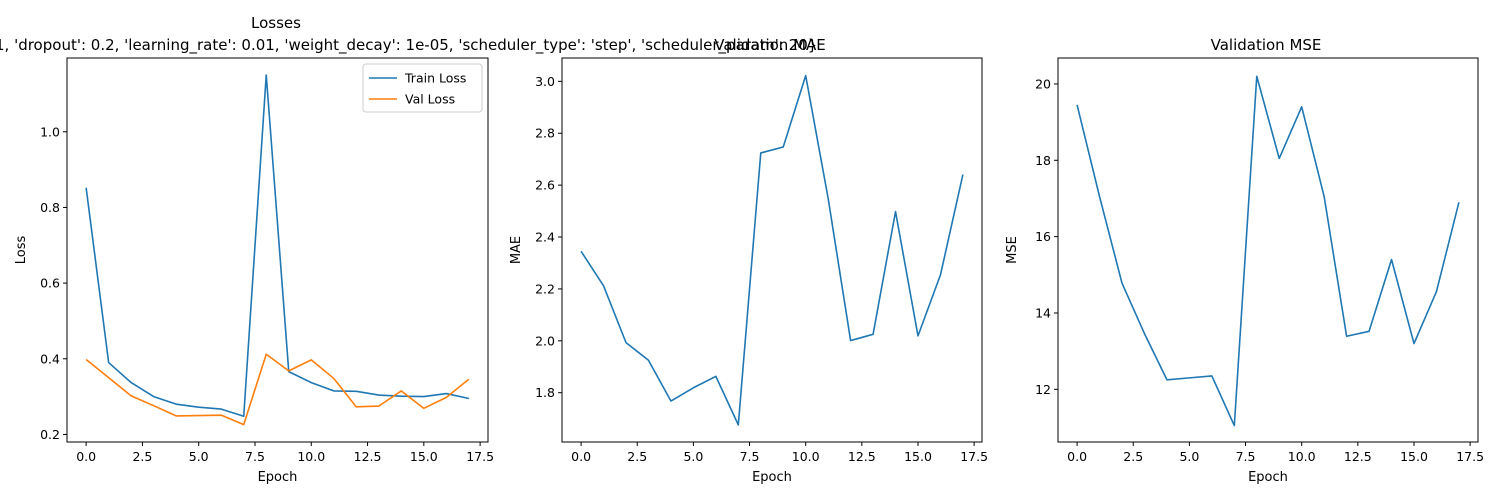 This screenshot has height=500, width=1500. What do you see at coordinates (1302, 456) in the screenshot?
I see `mse-x-tick-label: 10.0` at bounding box center [1302, 456].